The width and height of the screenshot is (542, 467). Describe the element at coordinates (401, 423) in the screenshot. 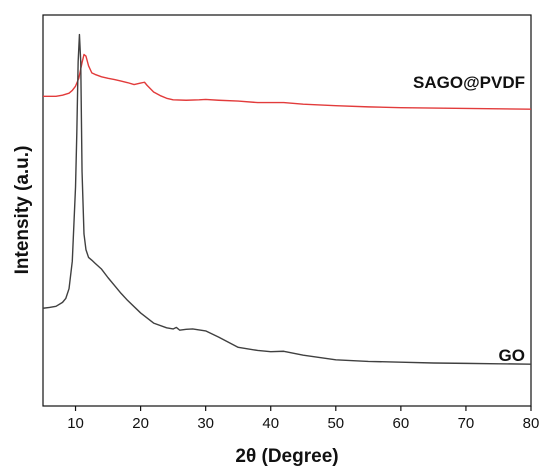

I see `x-tick-label: 60` at that location.